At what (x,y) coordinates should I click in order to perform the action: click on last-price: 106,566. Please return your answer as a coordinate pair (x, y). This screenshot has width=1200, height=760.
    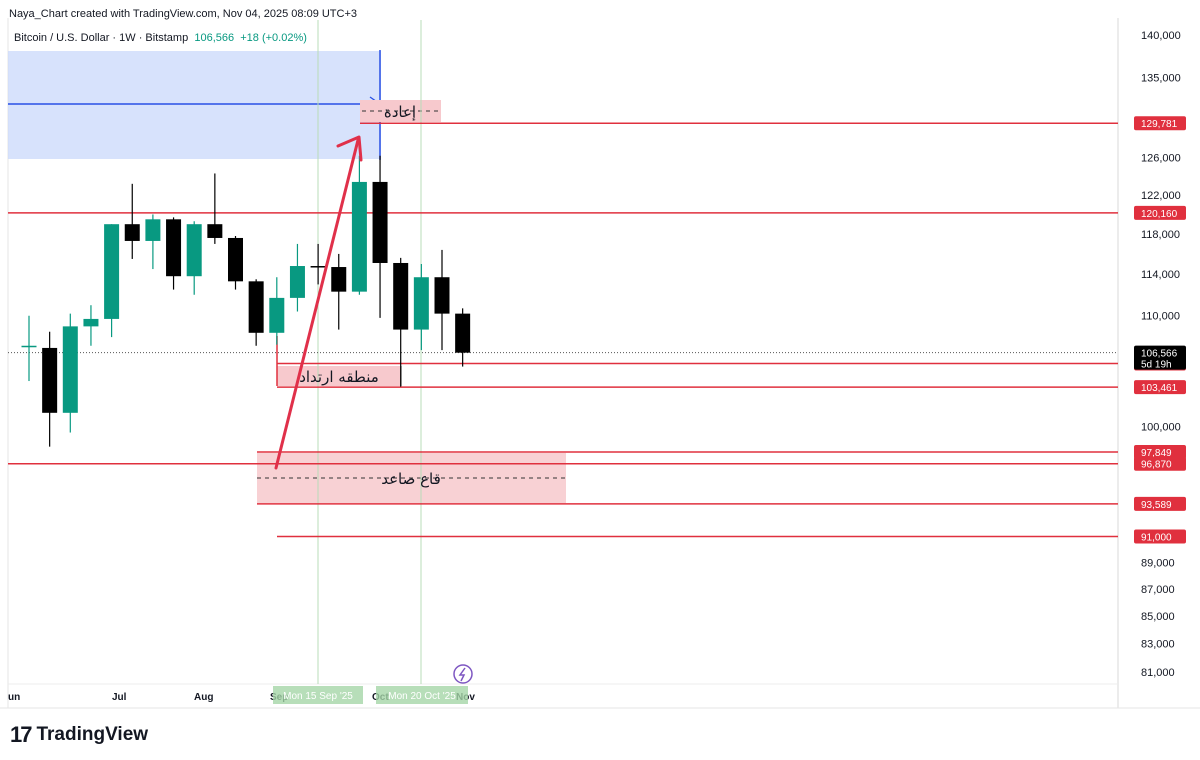
    Looking at the image, I should click on (214, 38).